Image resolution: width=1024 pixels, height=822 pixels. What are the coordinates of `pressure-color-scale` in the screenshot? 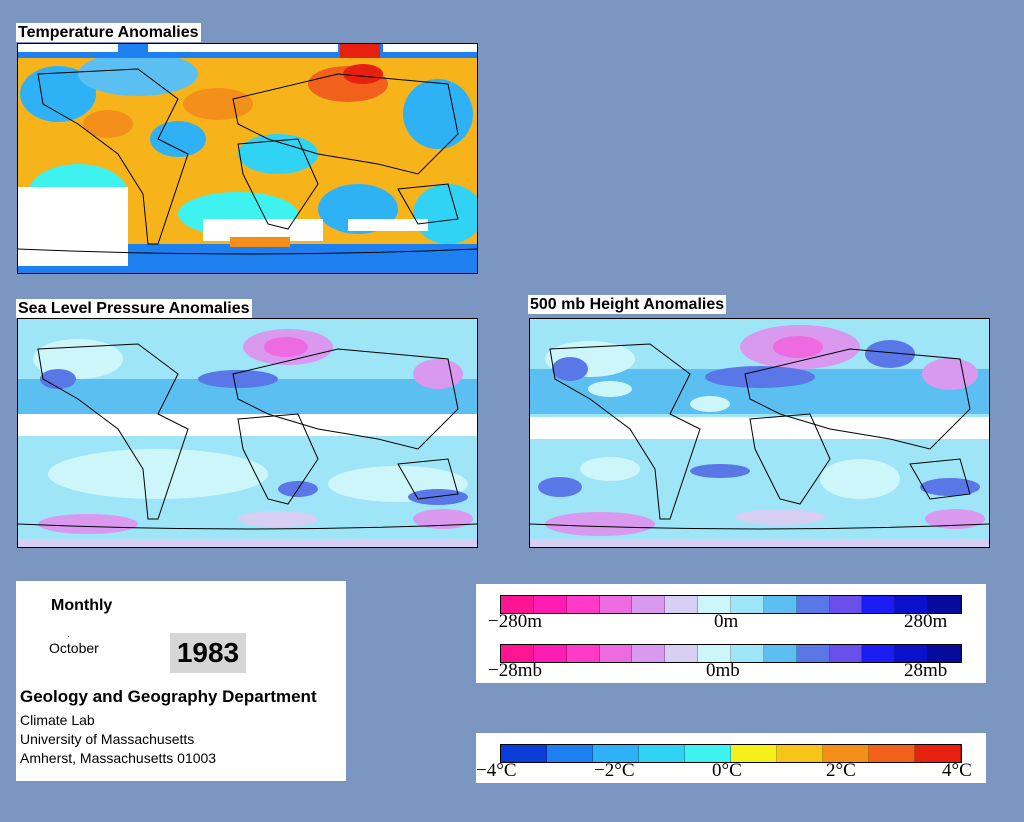 It's located at (731, 653).